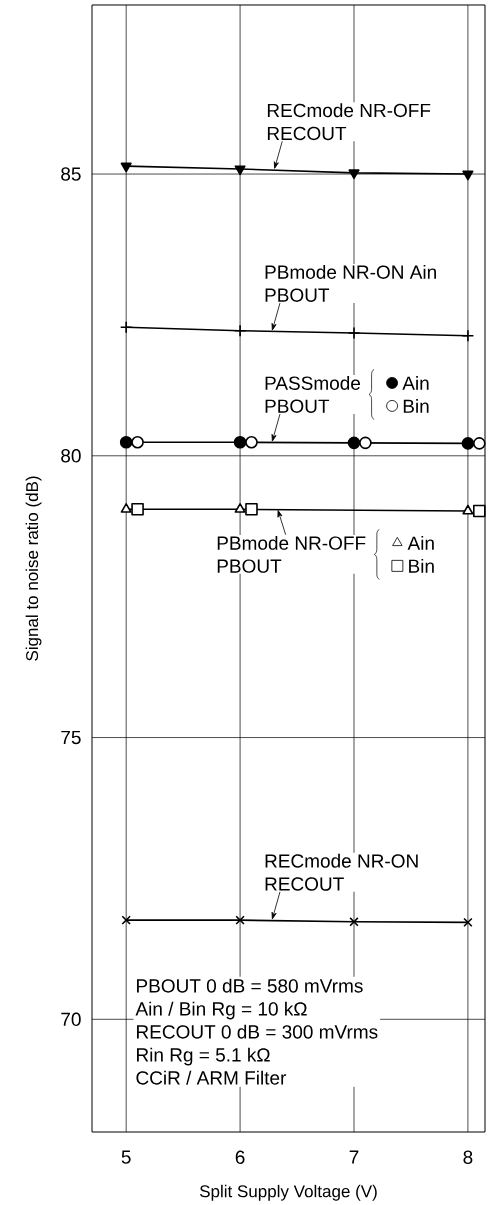 The height and width of the screenshot is (1205, 493). Describe the element at coordinates (211, 1077) in the screenshot. I see `annotation: CCiR / ARM Filter` at that location.